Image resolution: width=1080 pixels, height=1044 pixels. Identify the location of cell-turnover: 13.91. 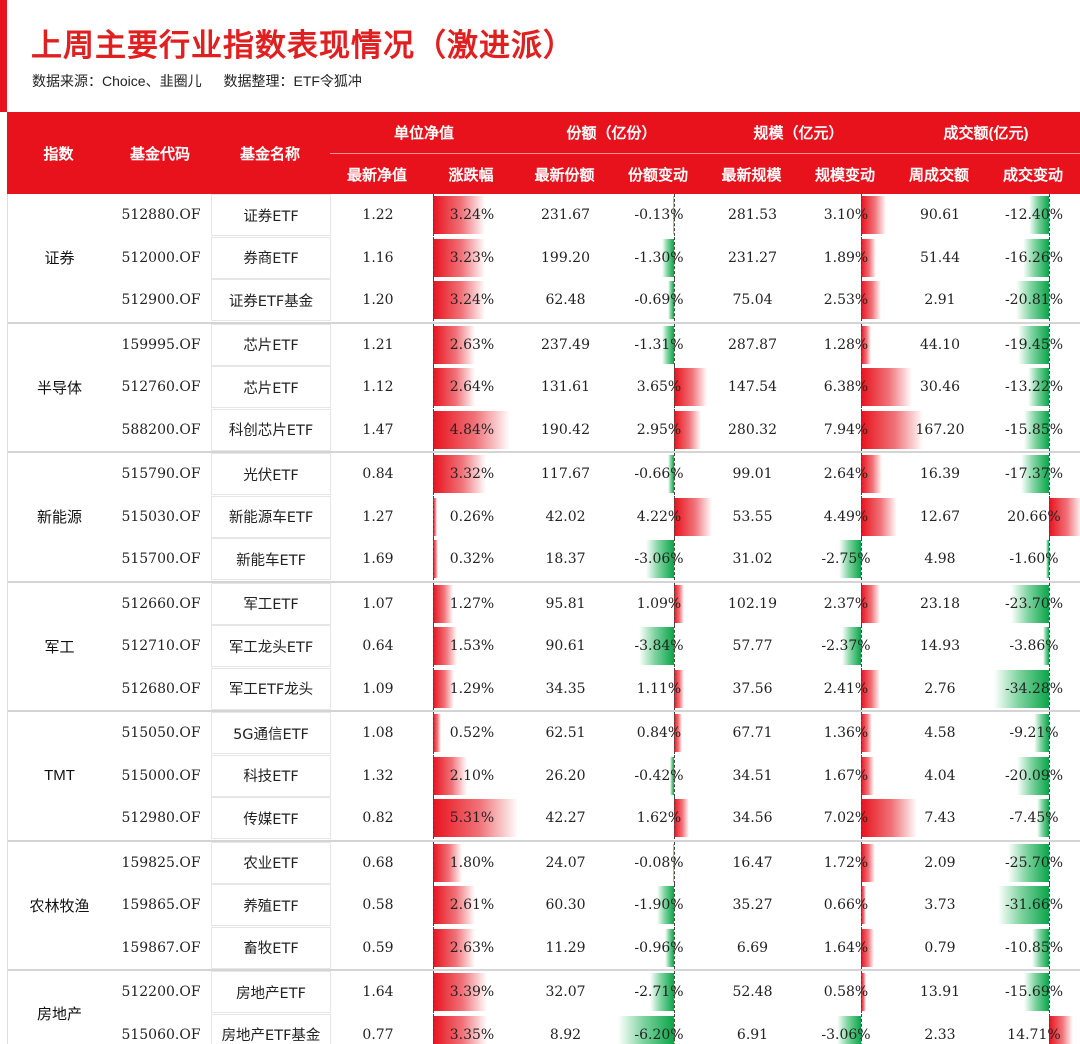
(940, 992).